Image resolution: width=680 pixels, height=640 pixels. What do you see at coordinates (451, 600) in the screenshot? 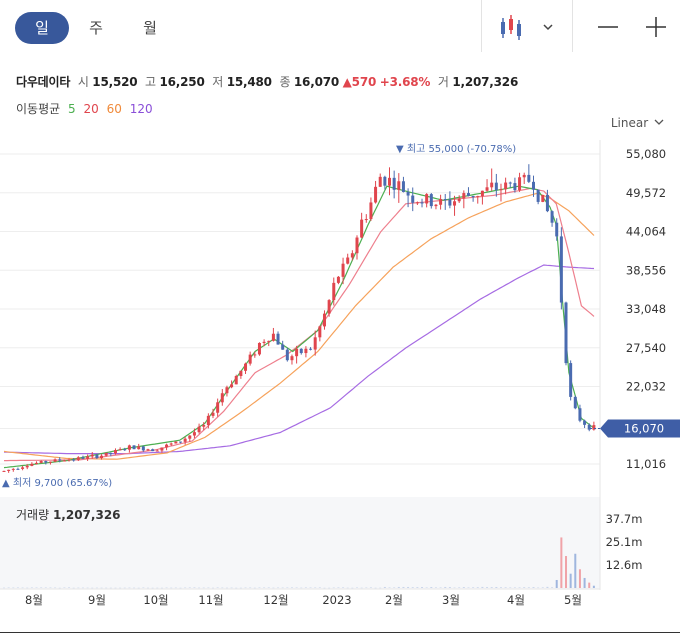
I see `x-tick-label: 3월` at bounding box center [451, 600].